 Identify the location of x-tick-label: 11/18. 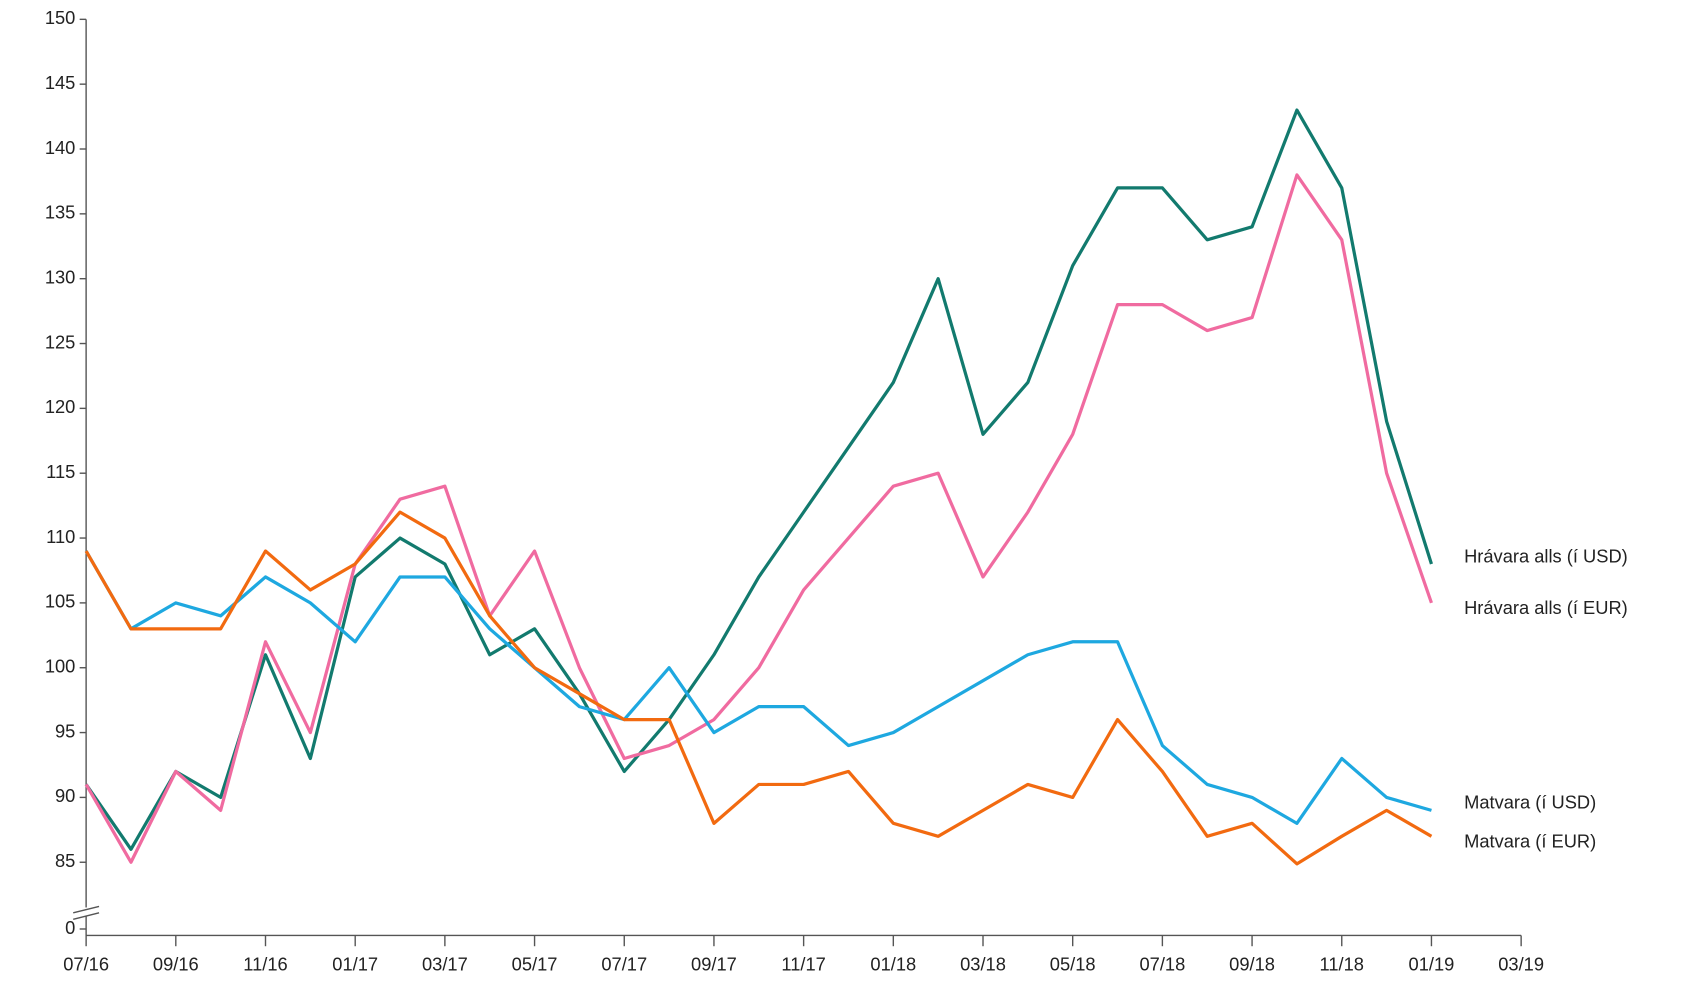
(1342, 963).